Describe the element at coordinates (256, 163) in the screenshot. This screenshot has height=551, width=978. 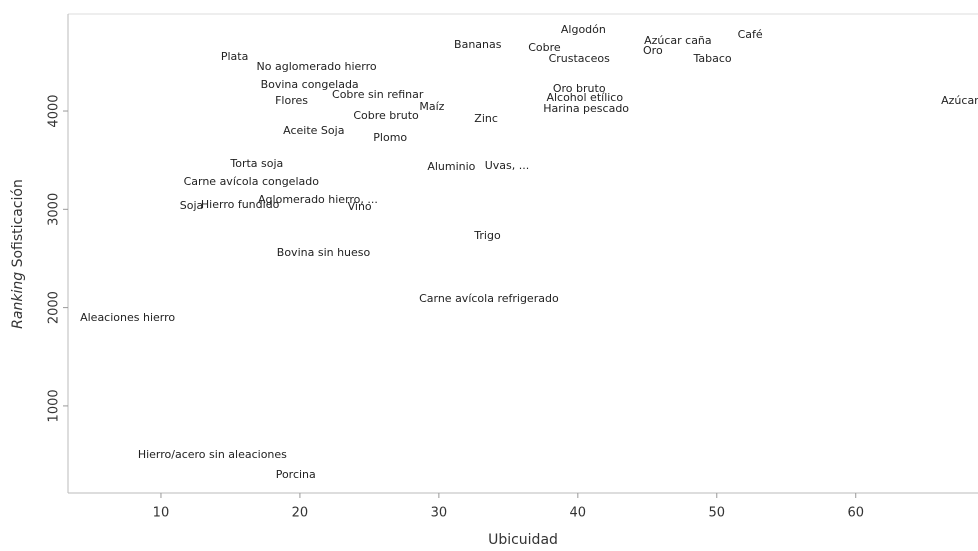
I see `point-label: Torta soja` at that location.